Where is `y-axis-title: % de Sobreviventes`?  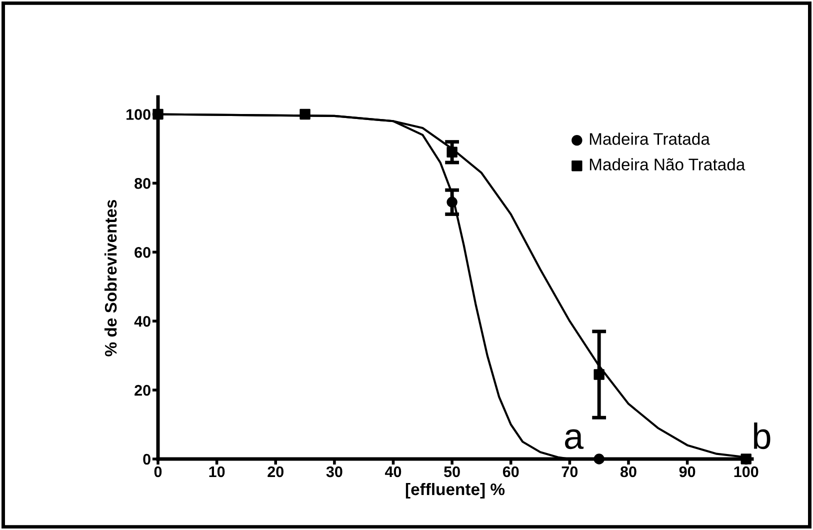 y-axis-title: % de Sobreviventes is located at coordinates (110, 278).